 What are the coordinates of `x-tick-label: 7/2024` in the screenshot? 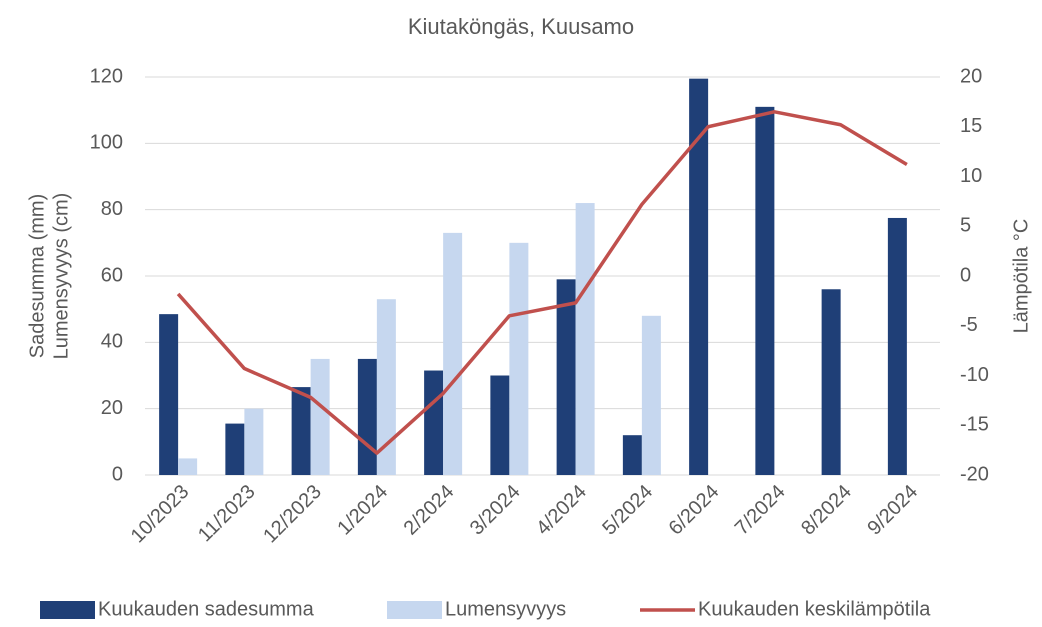 It's located at (760, 510).